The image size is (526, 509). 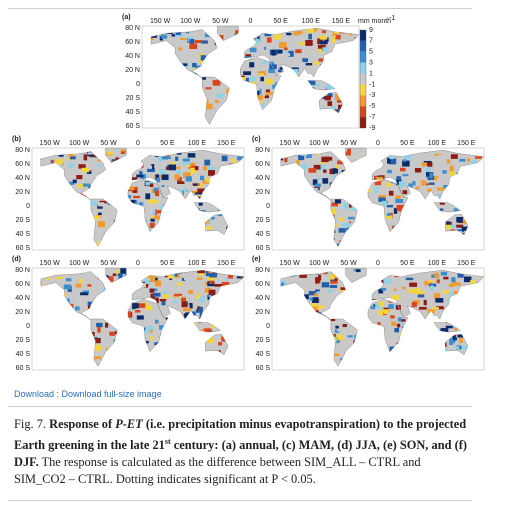 I want to click on lon-label: 50 E, so click(x=167, y=143).